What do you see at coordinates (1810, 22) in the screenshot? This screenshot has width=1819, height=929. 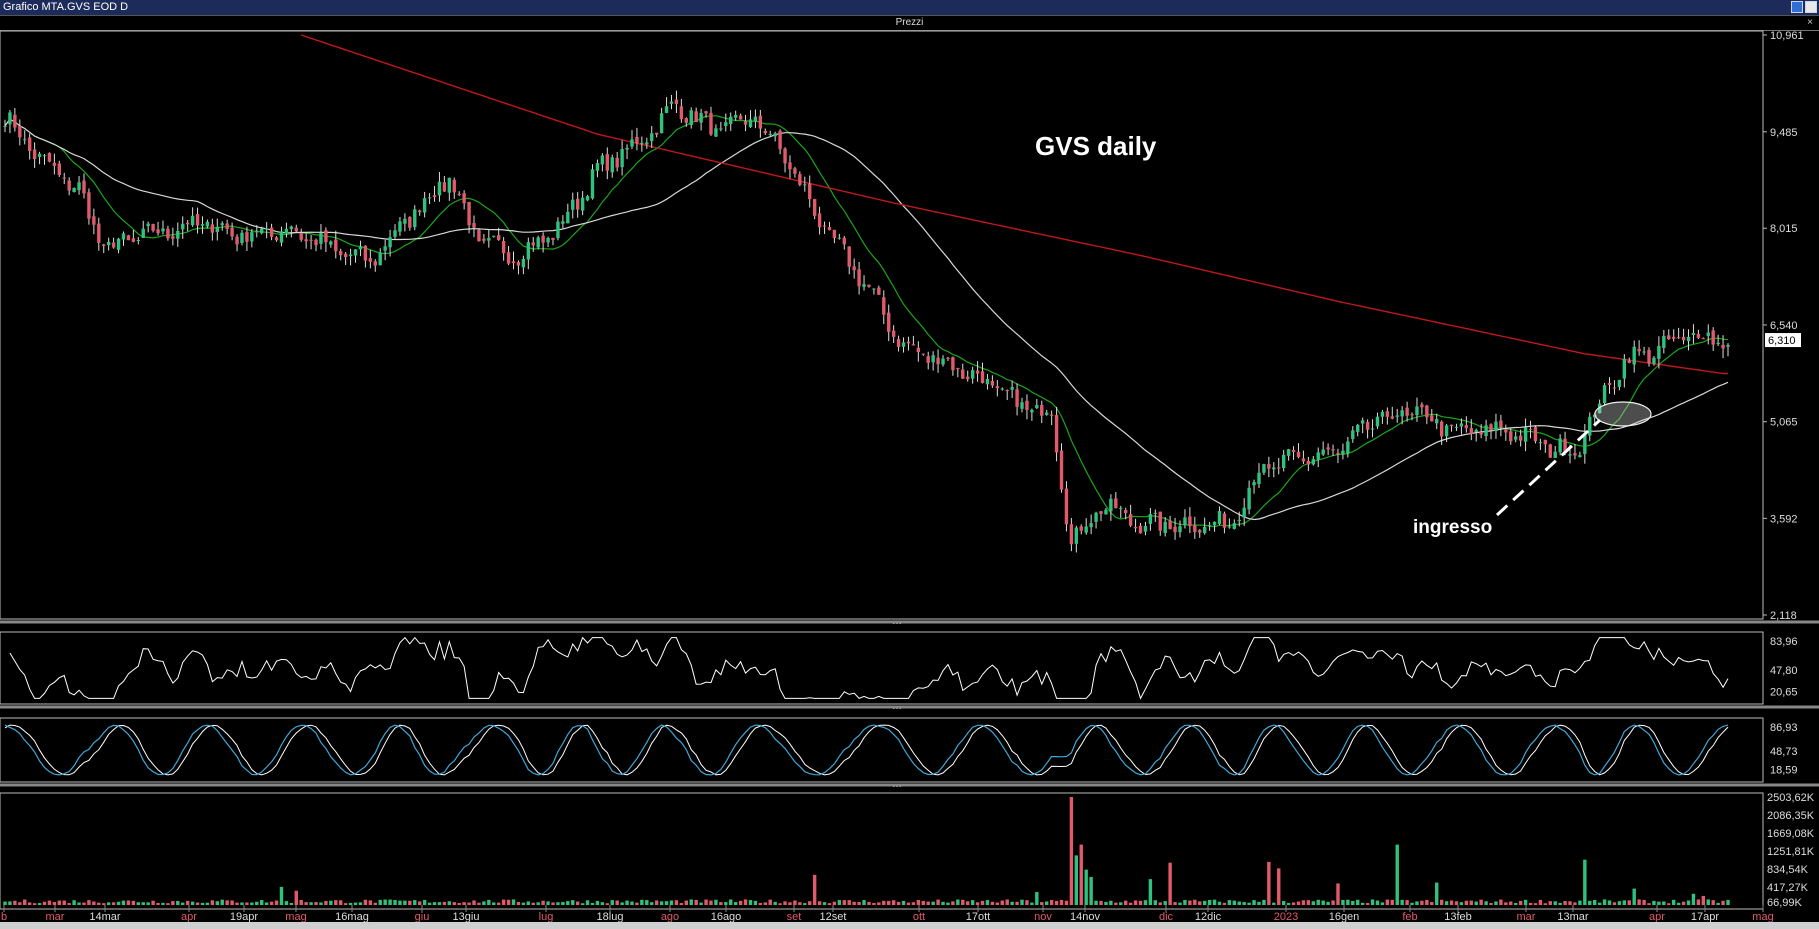 I see `panel-close-icon: ×` at bounding box center [1810, 22].